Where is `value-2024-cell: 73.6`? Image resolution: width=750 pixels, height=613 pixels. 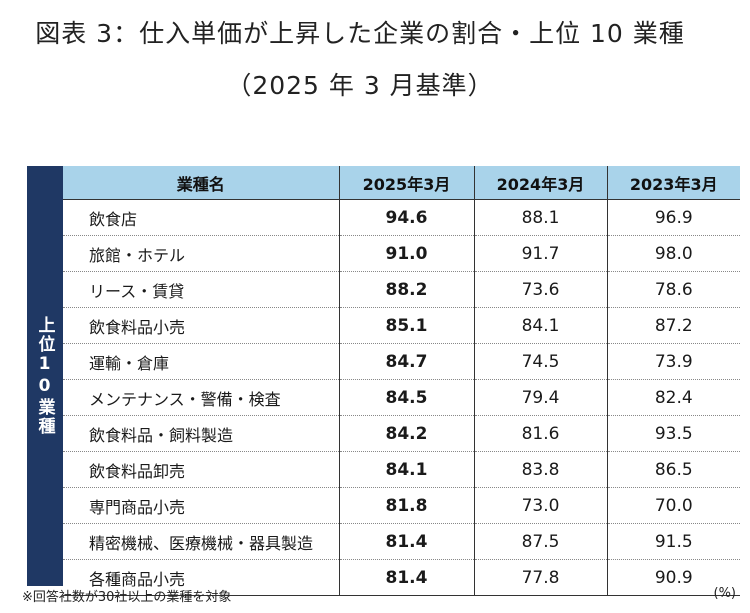
value-2024-cell: 73.6 is located at coordinates (540, 289).